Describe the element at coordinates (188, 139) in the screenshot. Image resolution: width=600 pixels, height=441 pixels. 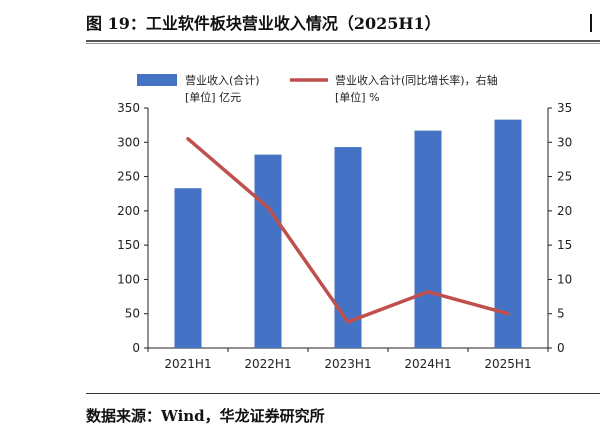
I see `growth-point-2021H1` at that location.